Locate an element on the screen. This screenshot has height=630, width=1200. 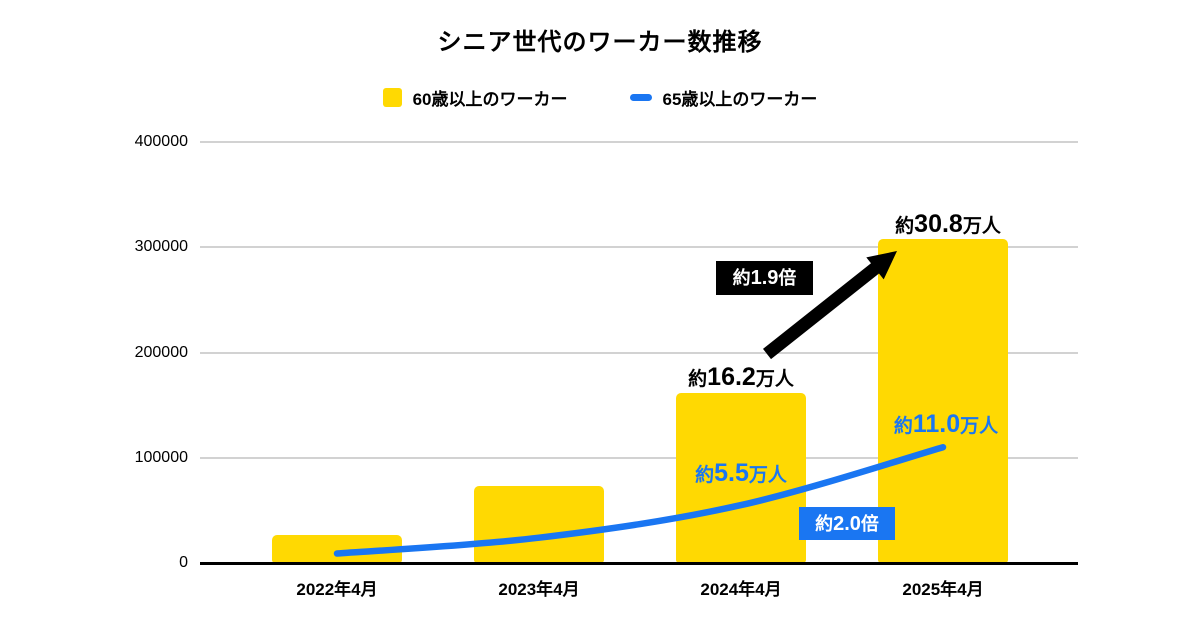
x-axis-label: 2025年4月 is located at coordinates (943, 589).